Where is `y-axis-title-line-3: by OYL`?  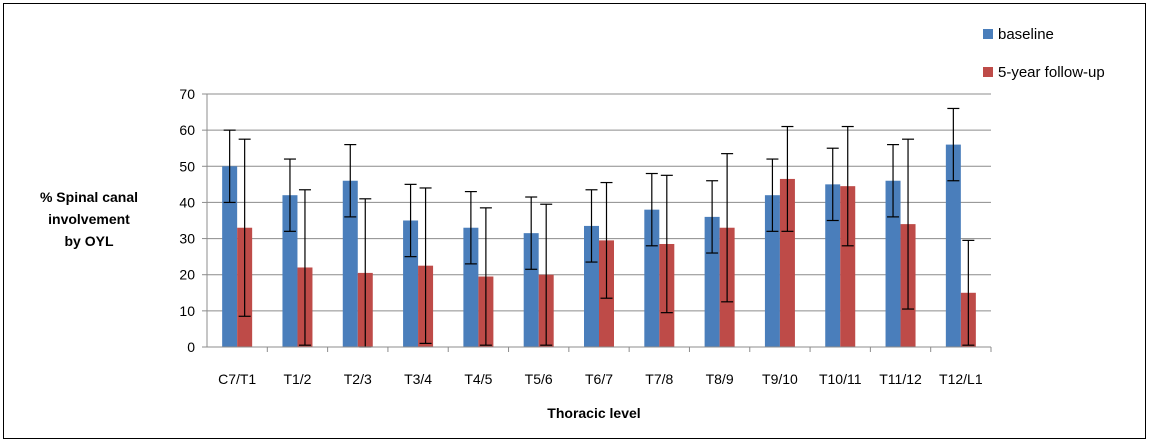
y-axis-title-line-3: by OYL is located at coordinates (88, 241).